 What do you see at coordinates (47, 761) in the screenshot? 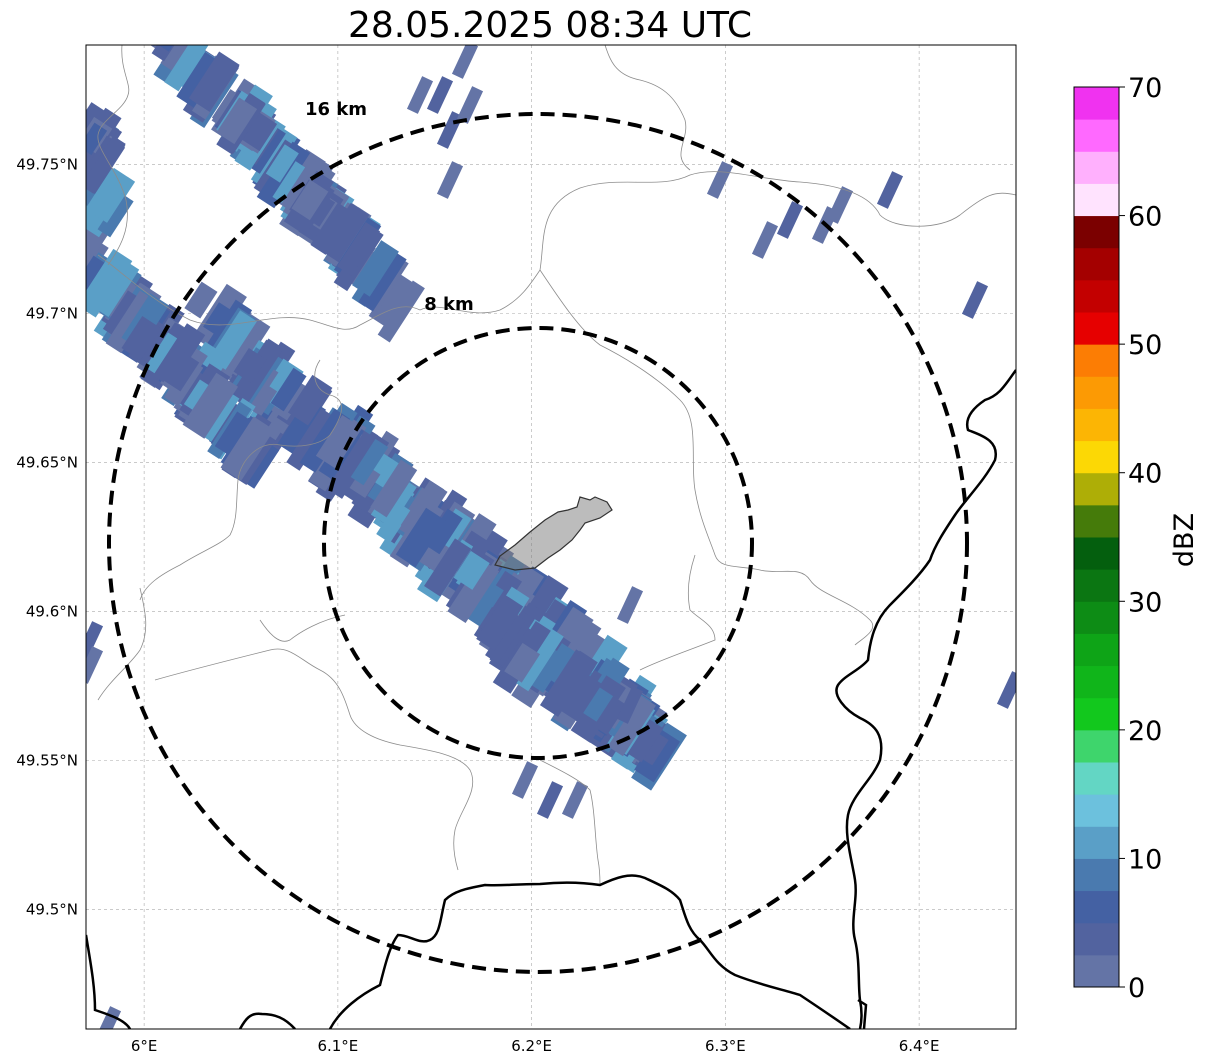
I see `y-tick-label: 49.55°N` at bounding box center [47, 761].